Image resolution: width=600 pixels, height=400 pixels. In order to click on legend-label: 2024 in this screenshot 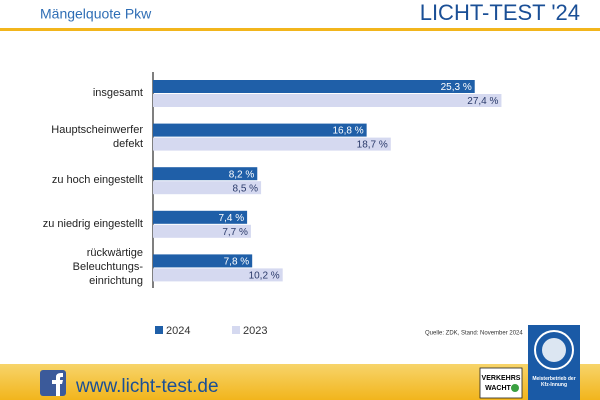, I will do `click(178, 331)`.